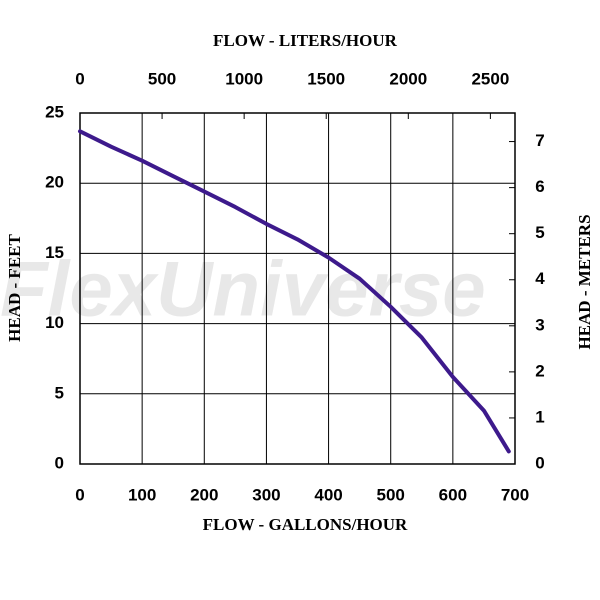  I want to click on y2-tick-label: 5, so click(539, 232).